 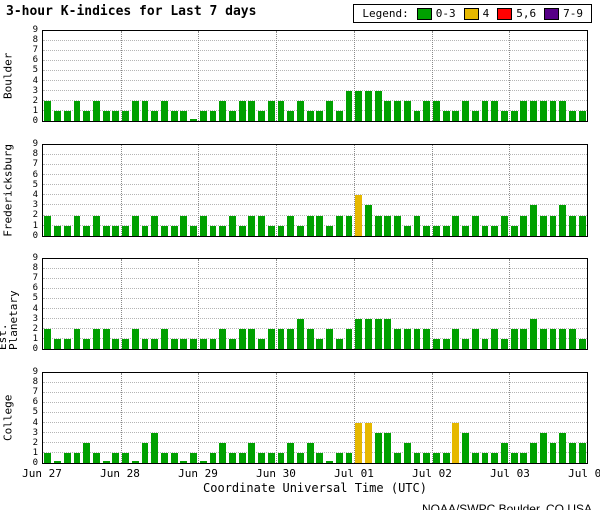 What do you see at coordinates (198, 473) in the screenshot?
I see `x-tick-label: Jun 29` at bounding box center [198, 473].